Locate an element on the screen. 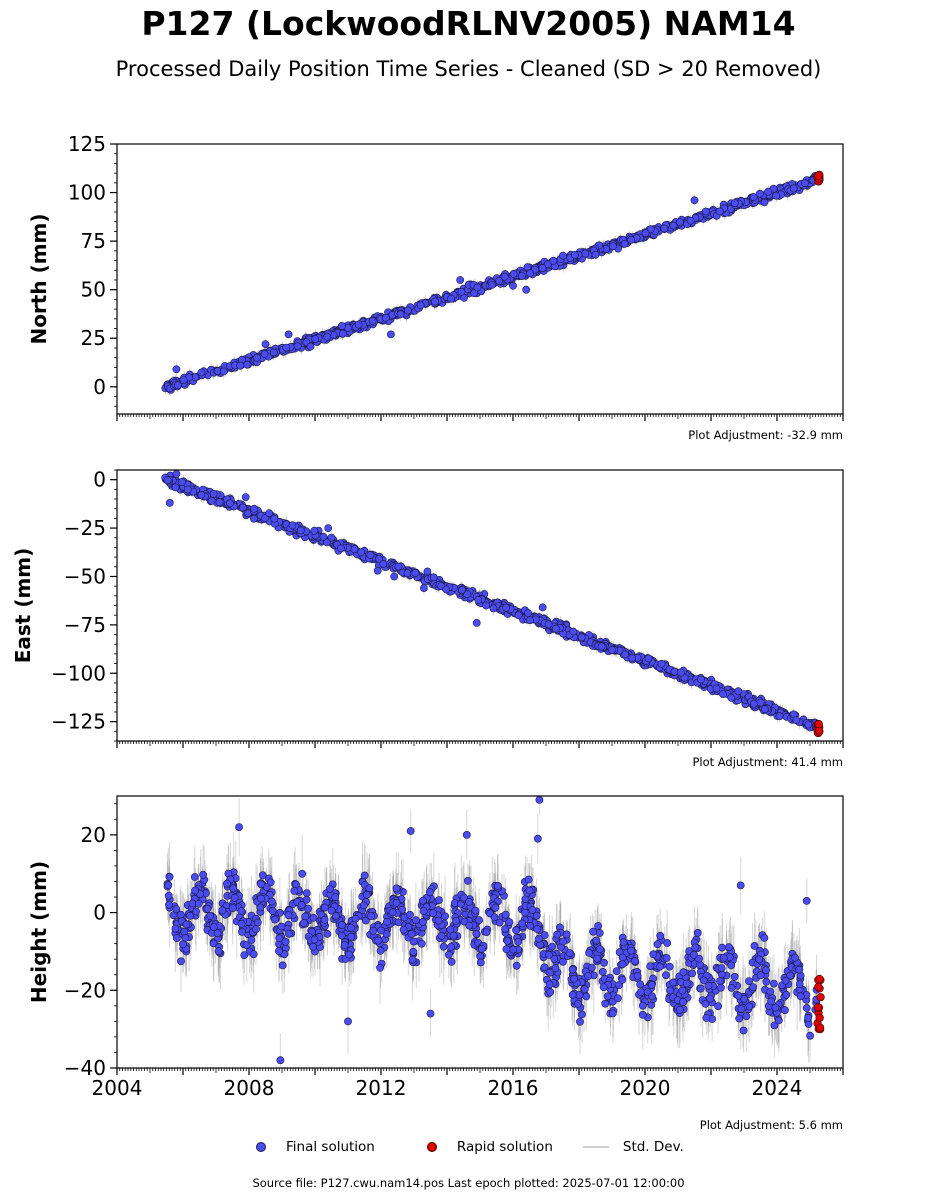 Image resolution: width=937 pixels, height=1200 pixels. y-tick-label: 125 is located at coordinates (87, 144).